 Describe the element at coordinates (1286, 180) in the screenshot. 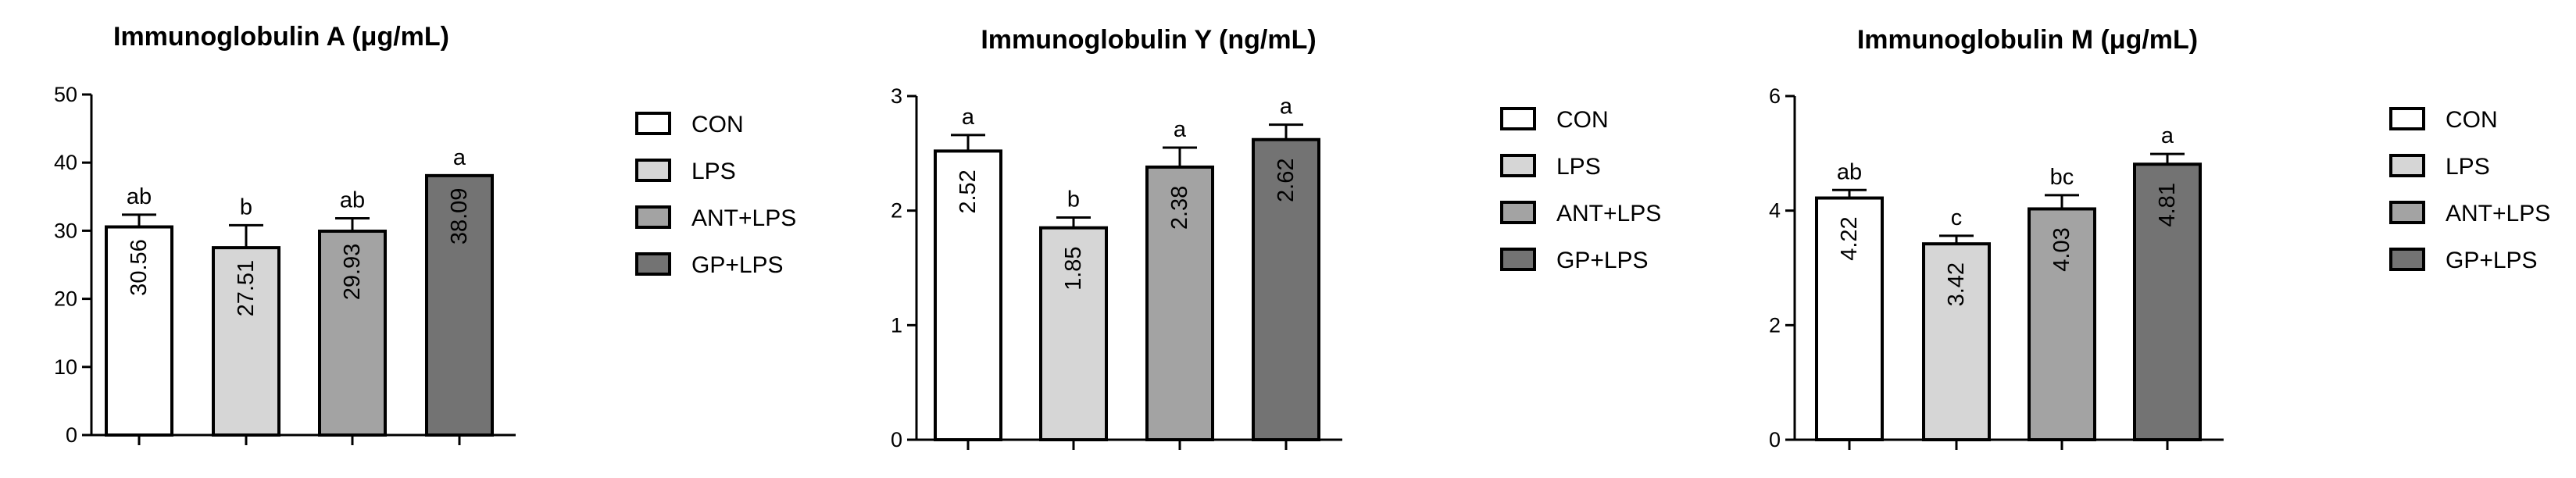

I see `bar-value-label: 2.62` at that location.